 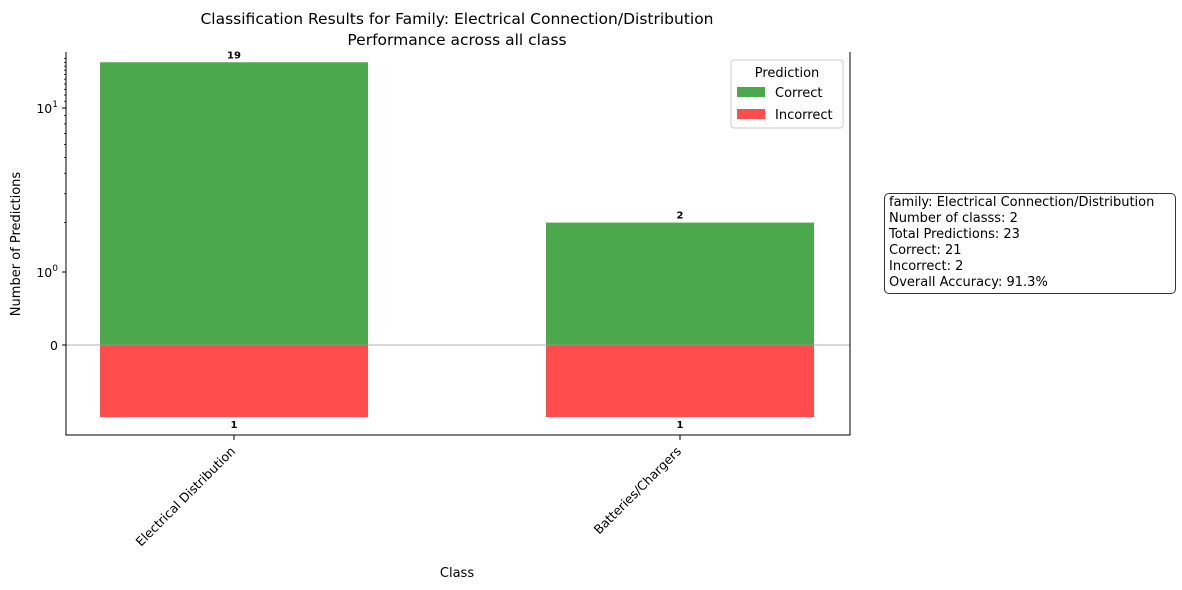 What do you see at coordinates (680, 425) in the screenshot?
I see `bar-label-incorrect-1: 1` at bounding box center [680, 425].